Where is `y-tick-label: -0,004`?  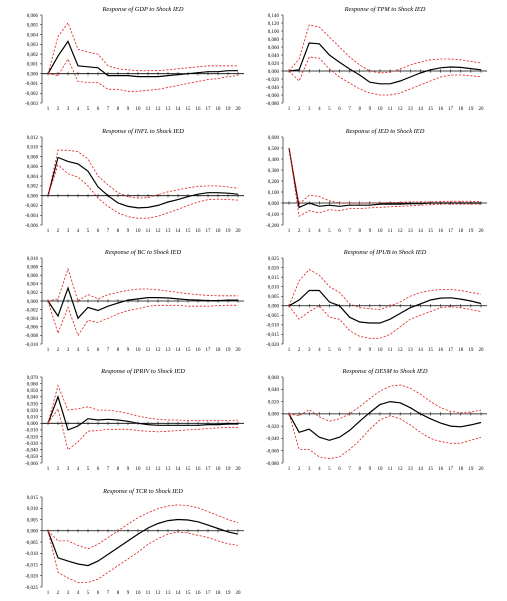 y-tick-label: -0,004 is located at coordinates (31, 216).